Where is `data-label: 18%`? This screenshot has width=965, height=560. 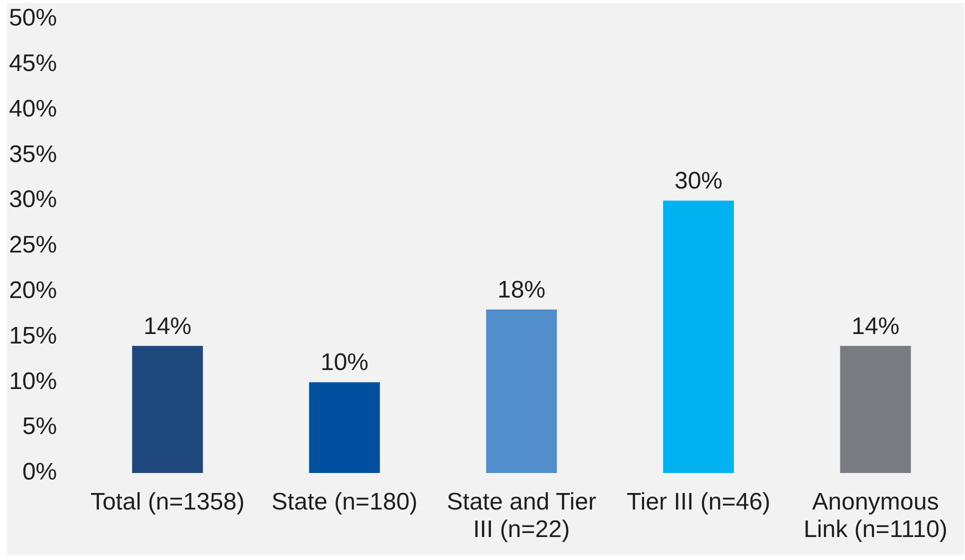 data-label: 18% is located at coordinates (521, 290).